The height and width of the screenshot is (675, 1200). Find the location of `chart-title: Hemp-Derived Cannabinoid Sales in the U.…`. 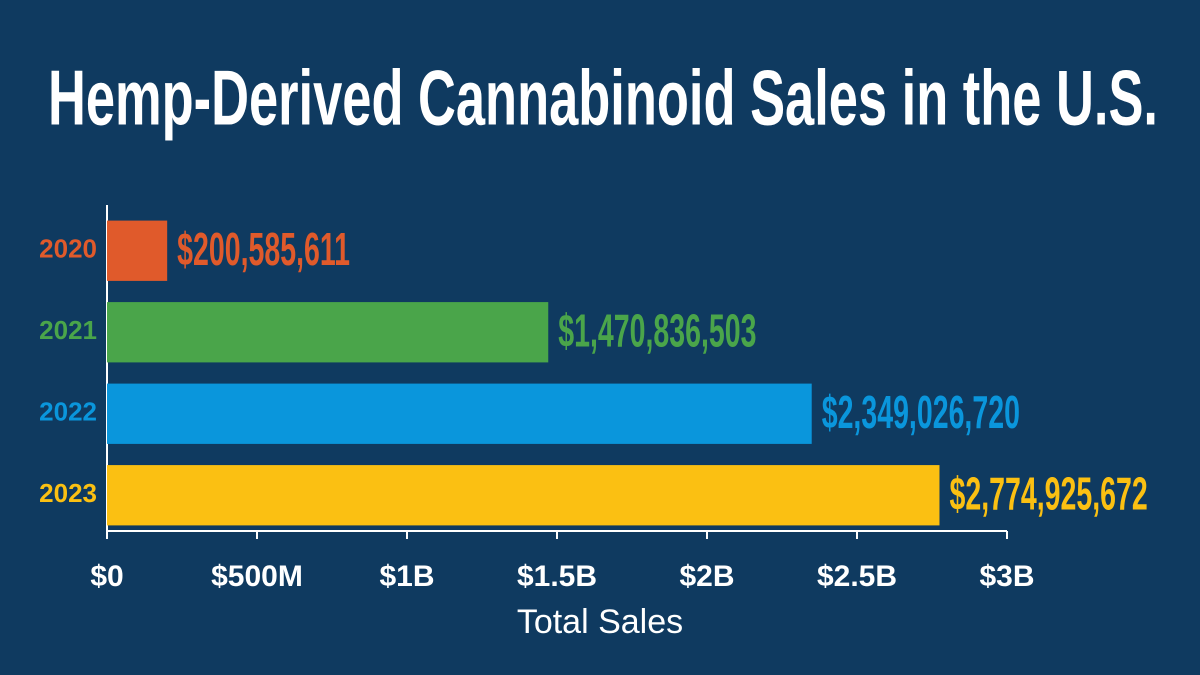

chart-title: Hemp-Derived Cannabinoid Sales in the U.… is located at coordinates (603, 98).